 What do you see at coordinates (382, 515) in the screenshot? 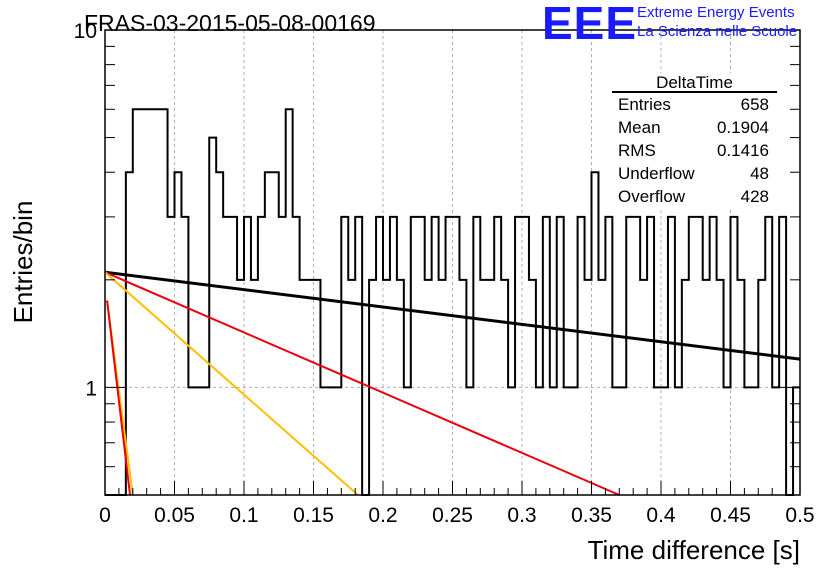
I see `x-tick-label: 0.2` at bounding box center [382, 515].